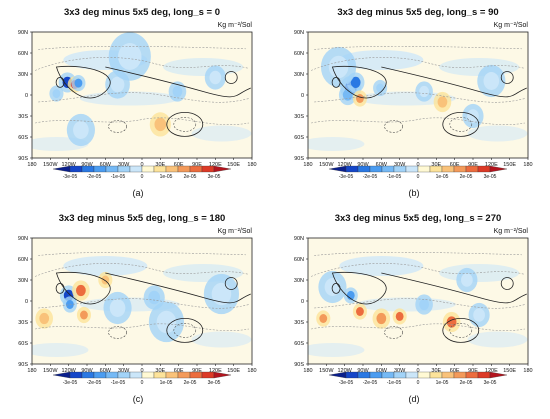 The width and height of the screenshot is (550, 419). I want to click on y-tick-label: 90S, so click(299, 159).